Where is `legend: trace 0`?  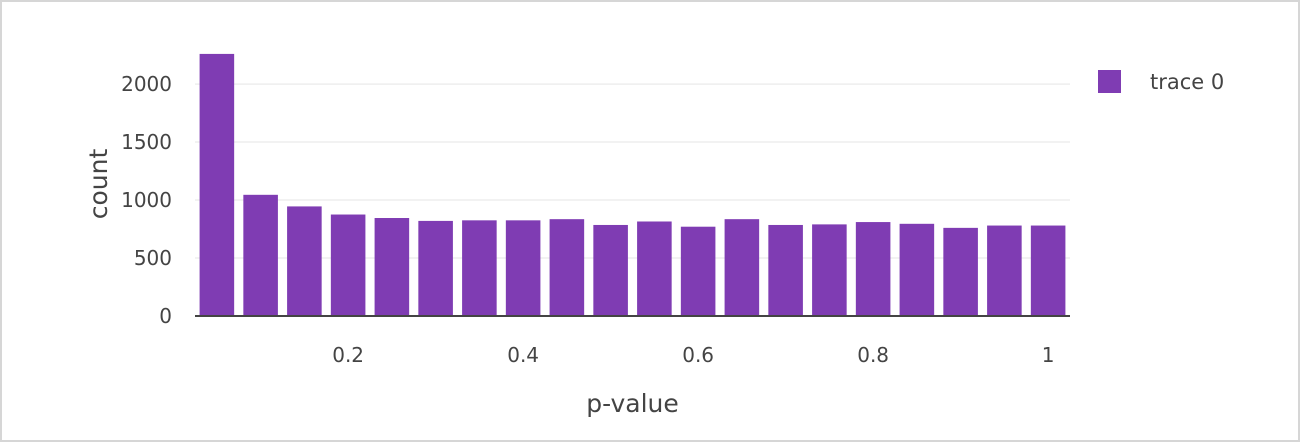 legend: trace 0 is located at coordinates (1161, 82).